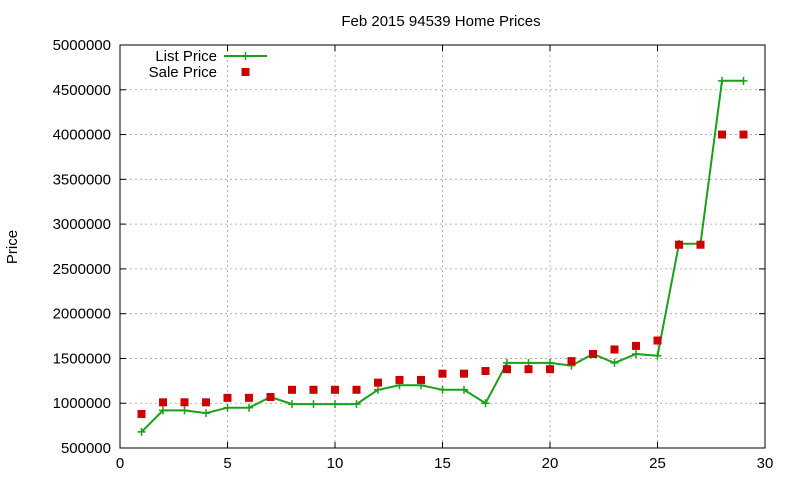 This screenshot has height=480, width=800. What do you see at coordinates (82, 224) in the screenshot?
I see `y-tick-label: 3000000` at bounding box center [82, 224].